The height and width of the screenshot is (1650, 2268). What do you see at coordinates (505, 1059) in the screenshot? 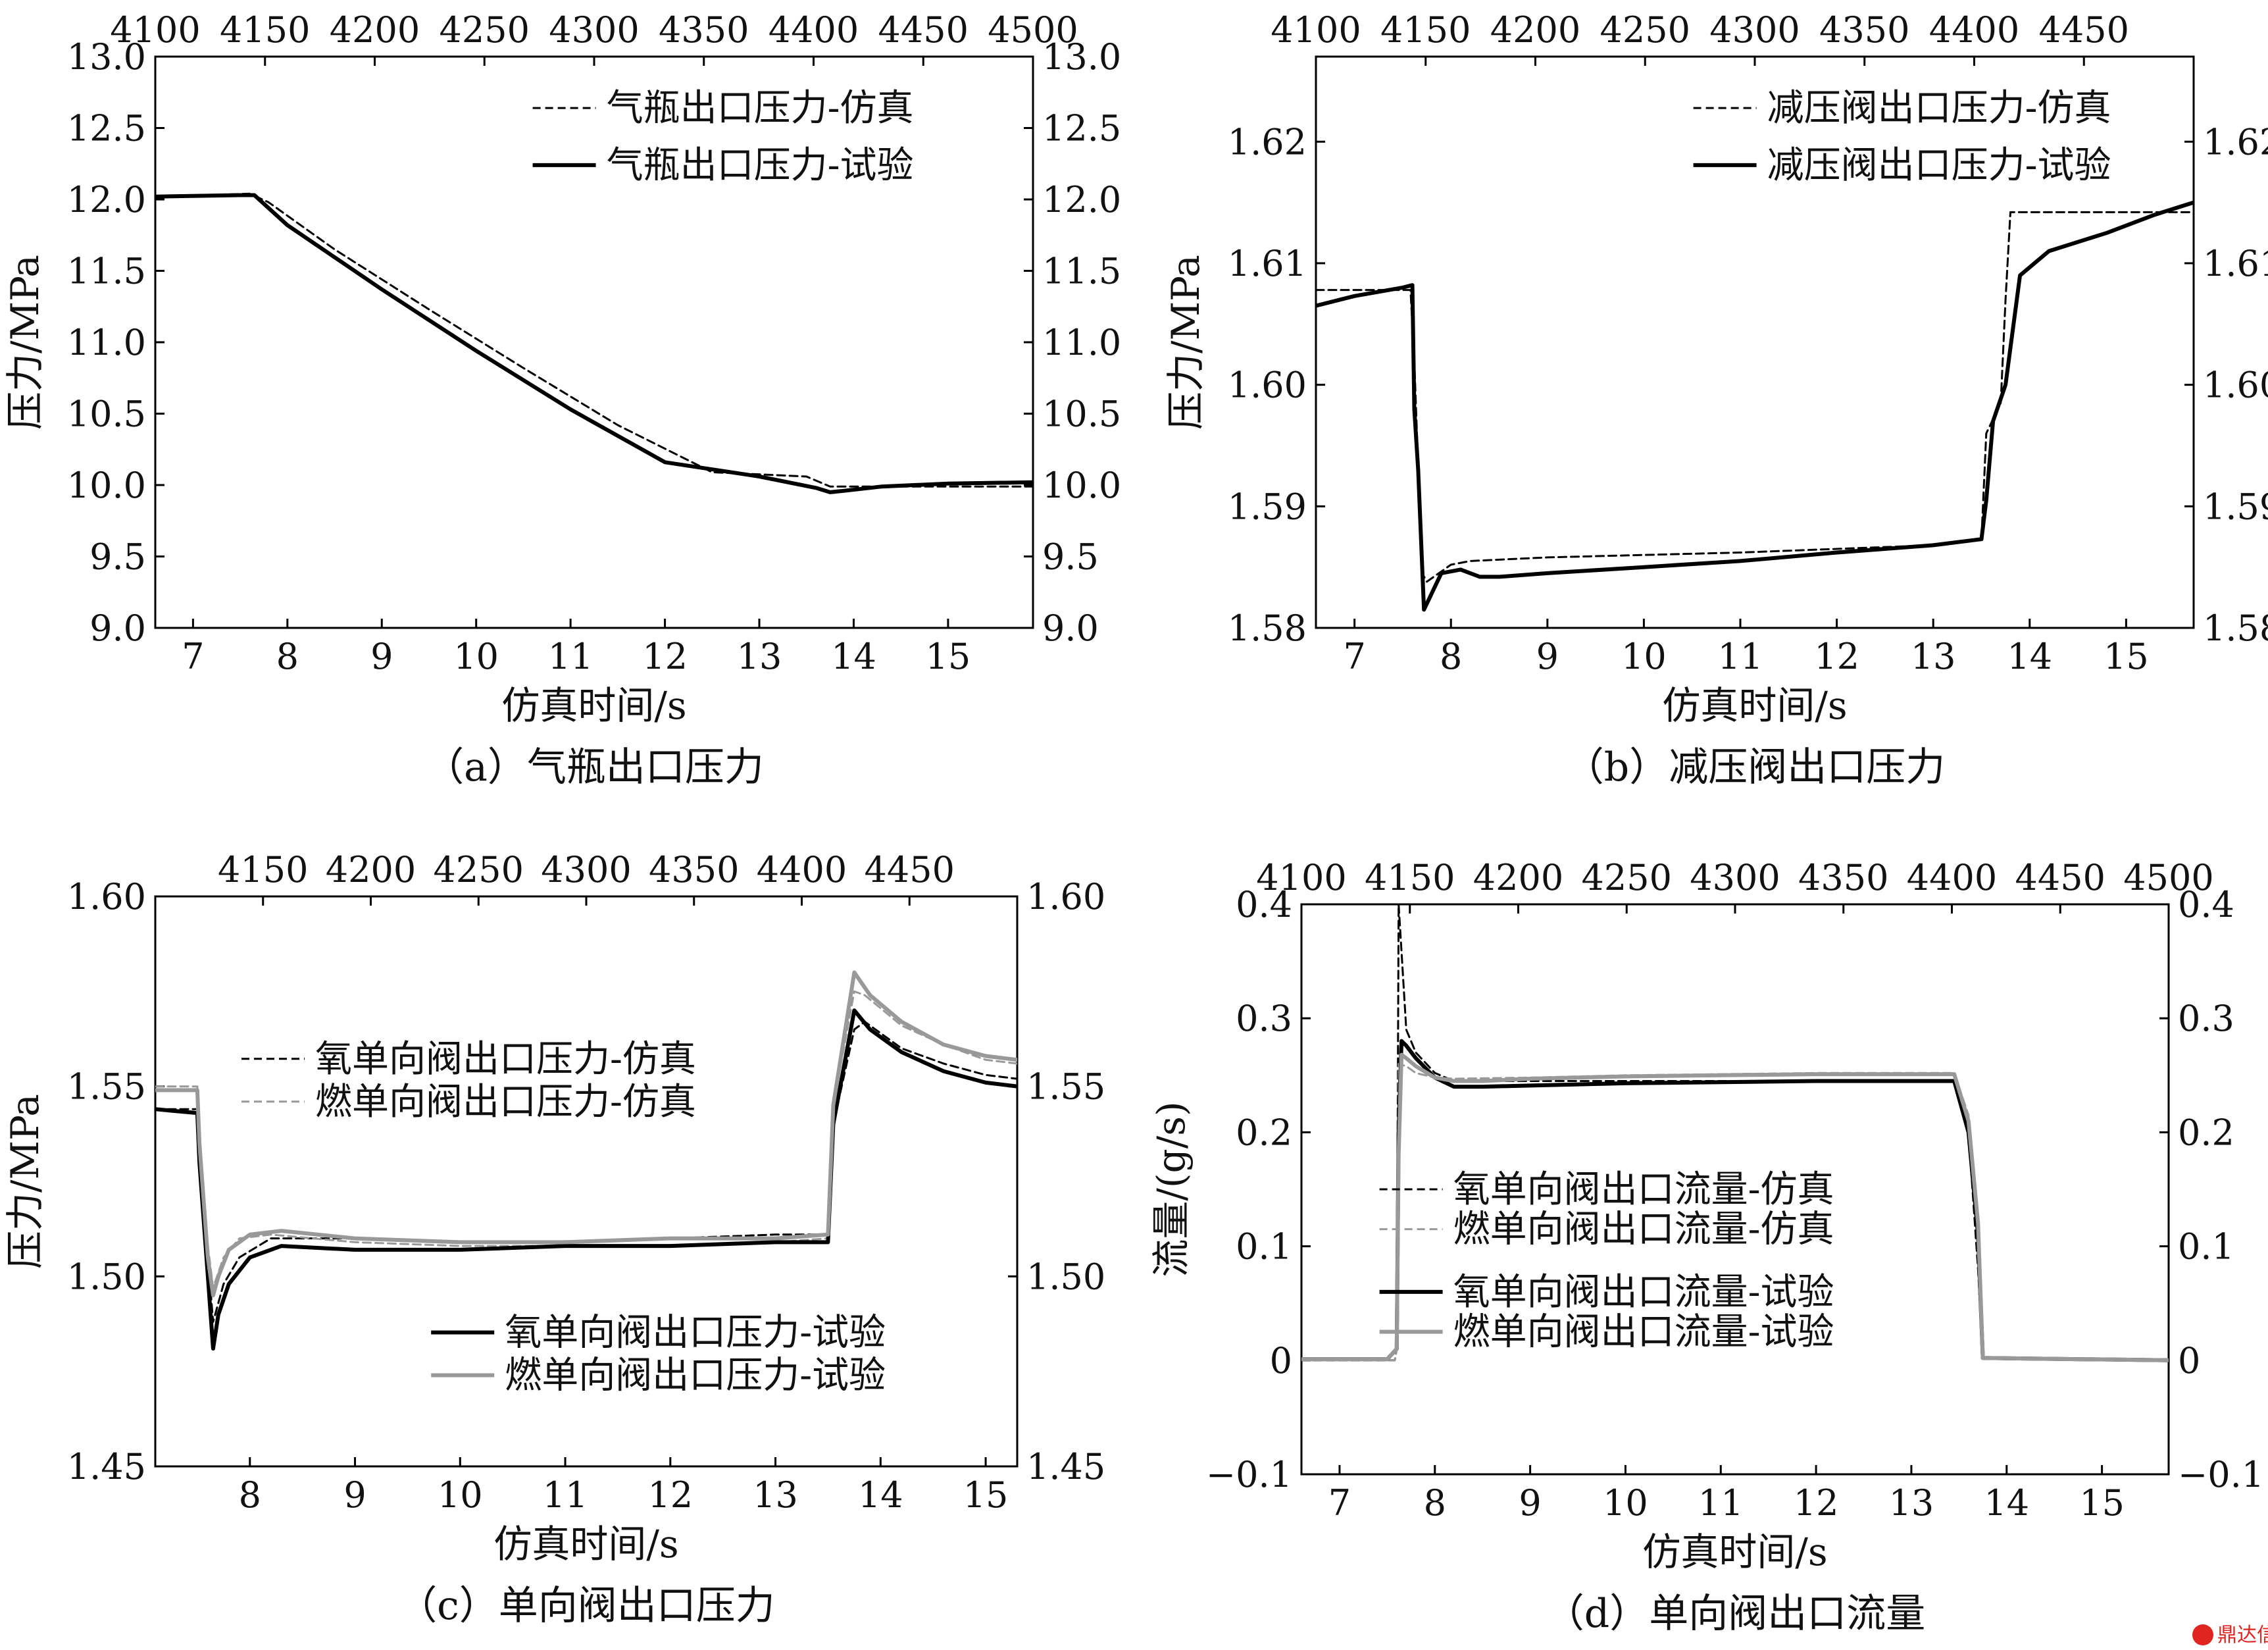
I see `legend-label: 氧单向阀出口压力-仿真` at bounding box center [505, 1059].